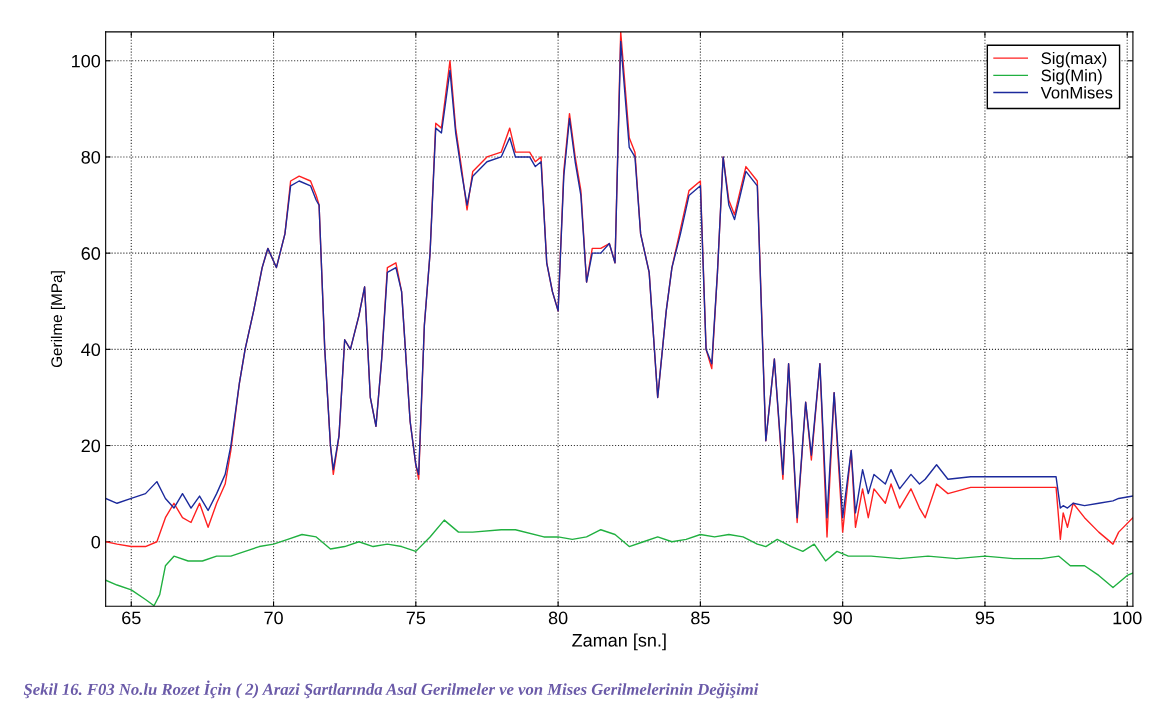  I want to click on y-tick-label: 60, so click(91, 253).